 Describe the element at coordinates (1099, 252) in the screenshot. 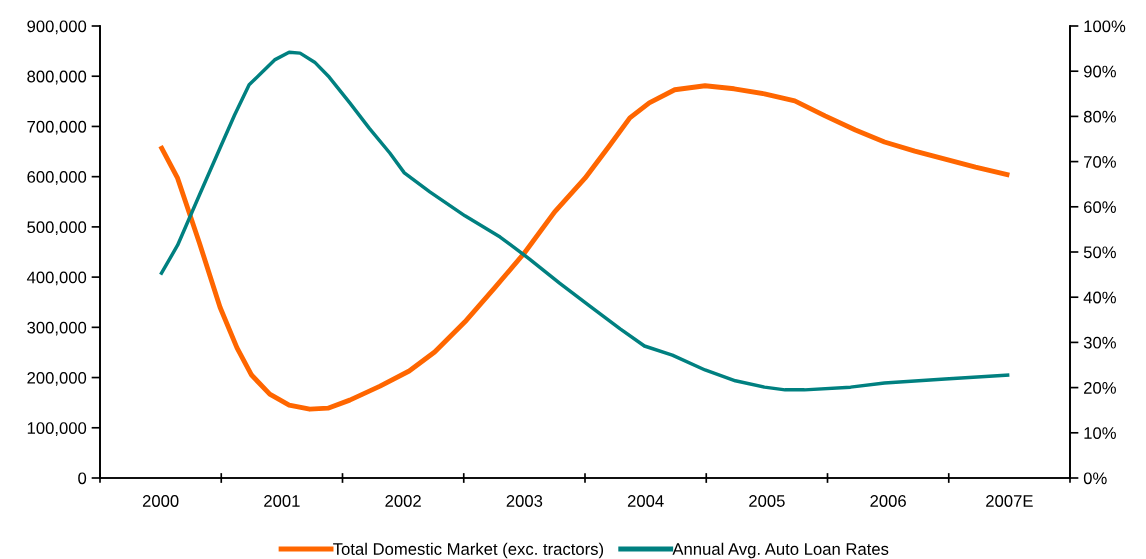

I see `y2-tick-label: 50%` at that location.